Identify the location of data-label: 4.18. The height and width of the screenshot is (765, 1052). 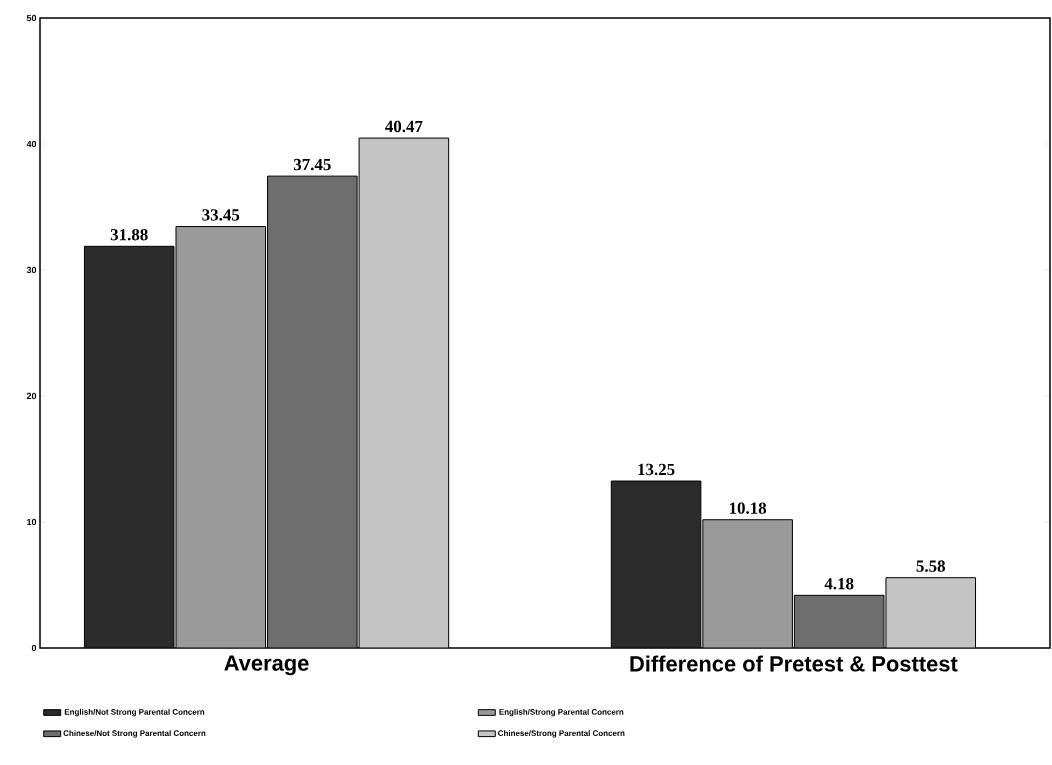
(839, 584).